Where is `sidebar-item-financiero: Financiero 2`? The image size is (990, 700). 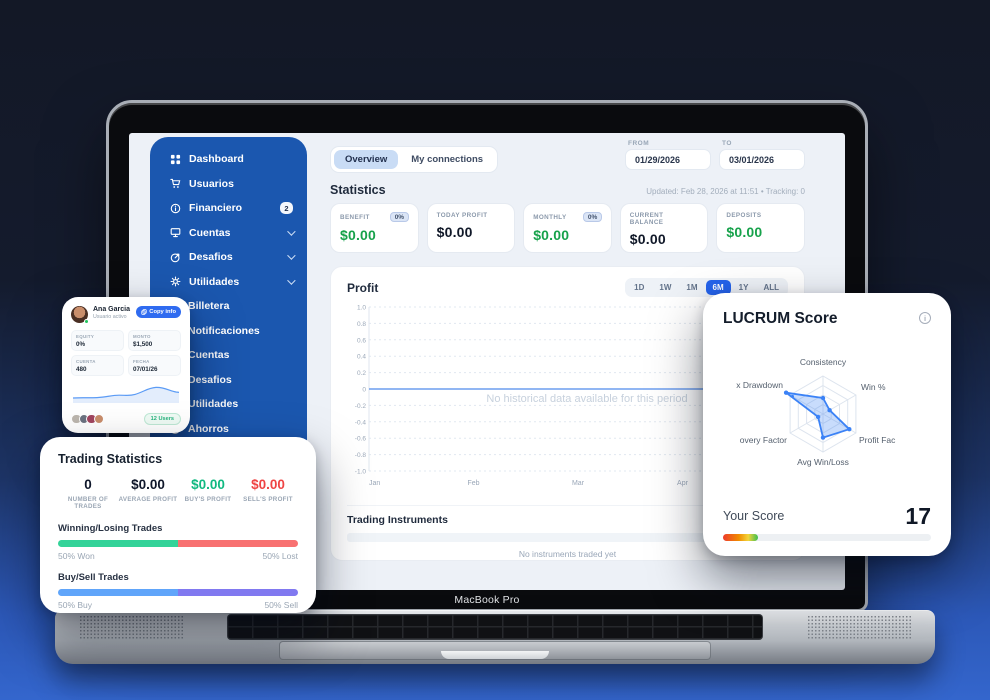
sidebar-item-financiero: Financiero 2 is located at coordinates (228, 208).